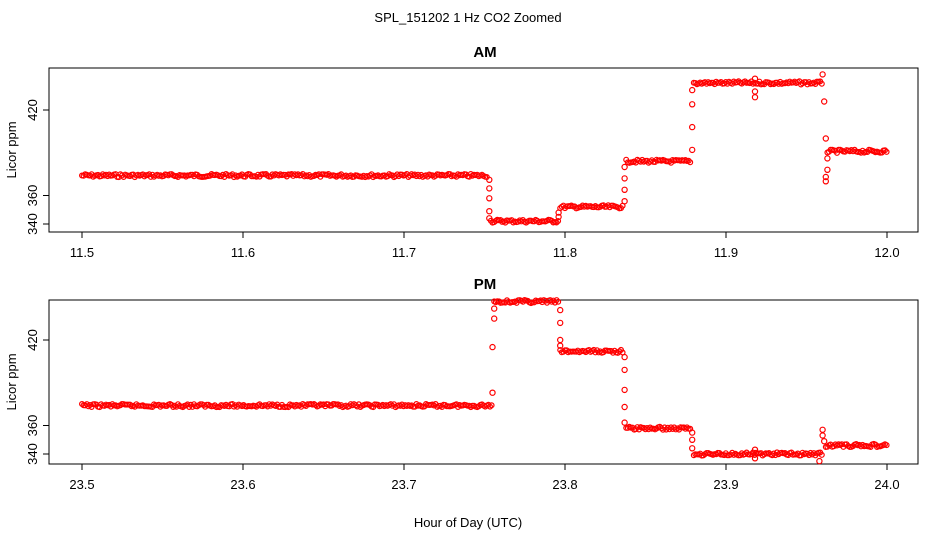 Image resolution: width=936 pixels, height=540 pixels. Describe the element at coordinates (725, 484) in the screenshot. I see `x-tick-label: 23.9` at that location.